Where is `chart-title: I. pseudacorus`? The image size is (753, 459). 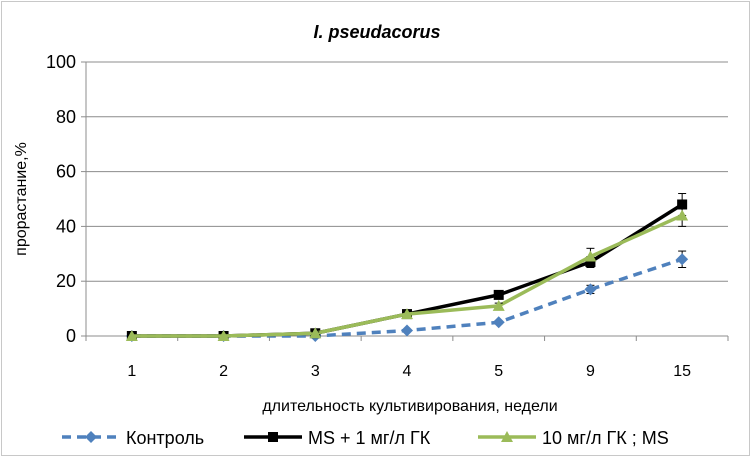
chart-title: I. pseudacorus is located at coordinates (376, 32).